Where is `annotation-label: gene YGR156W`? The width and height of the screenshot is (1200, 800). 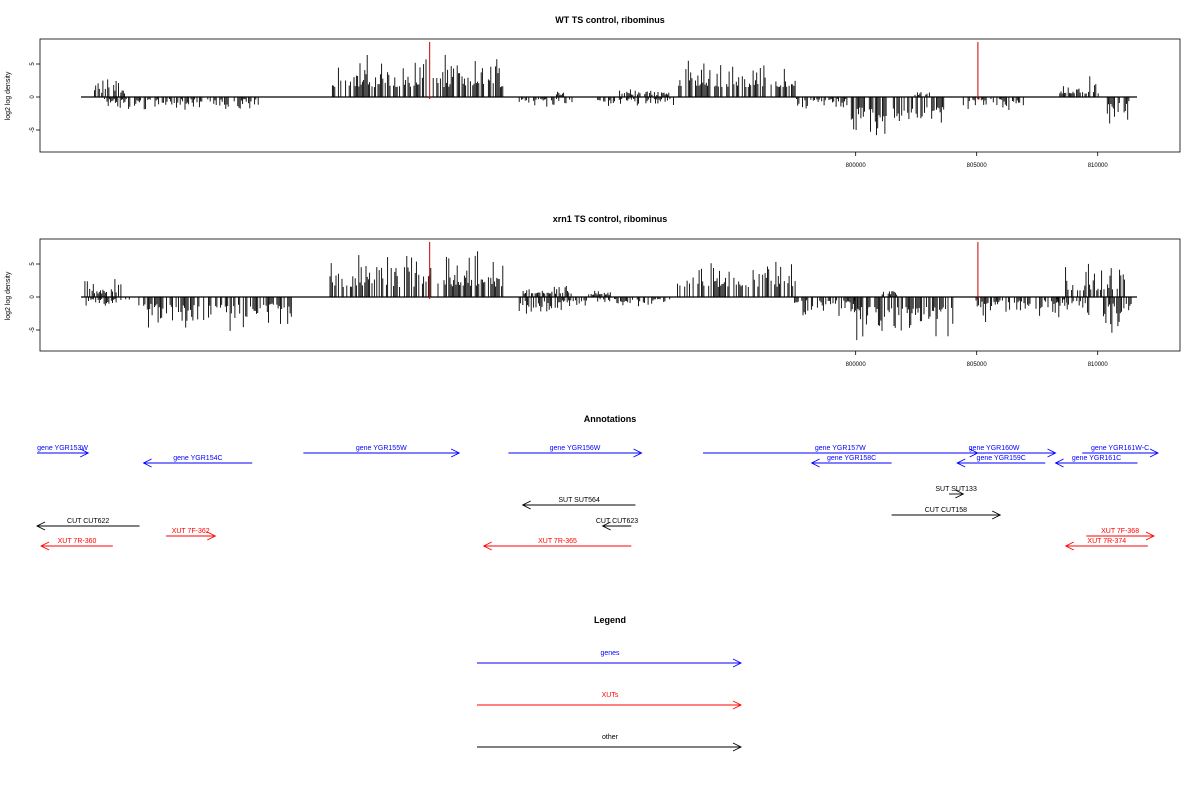 annotation-label: gene YGR156W is located at coordinates (575, 448).